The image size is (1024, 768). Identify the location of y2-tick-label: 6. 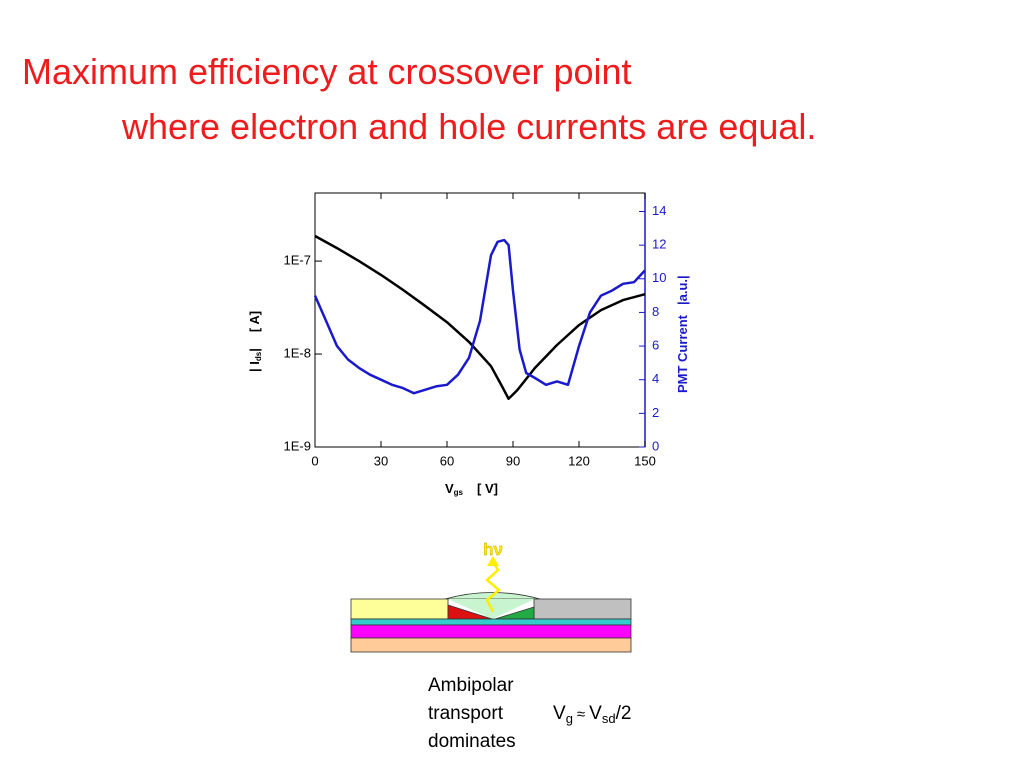
(655, 345).